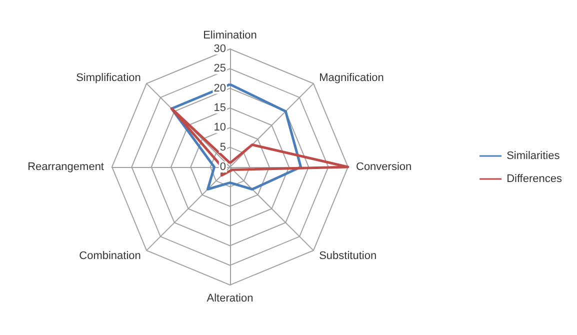 This screenshot has width=577, height=335. I want to click on y-tick-label: 25, so click(220, 68).